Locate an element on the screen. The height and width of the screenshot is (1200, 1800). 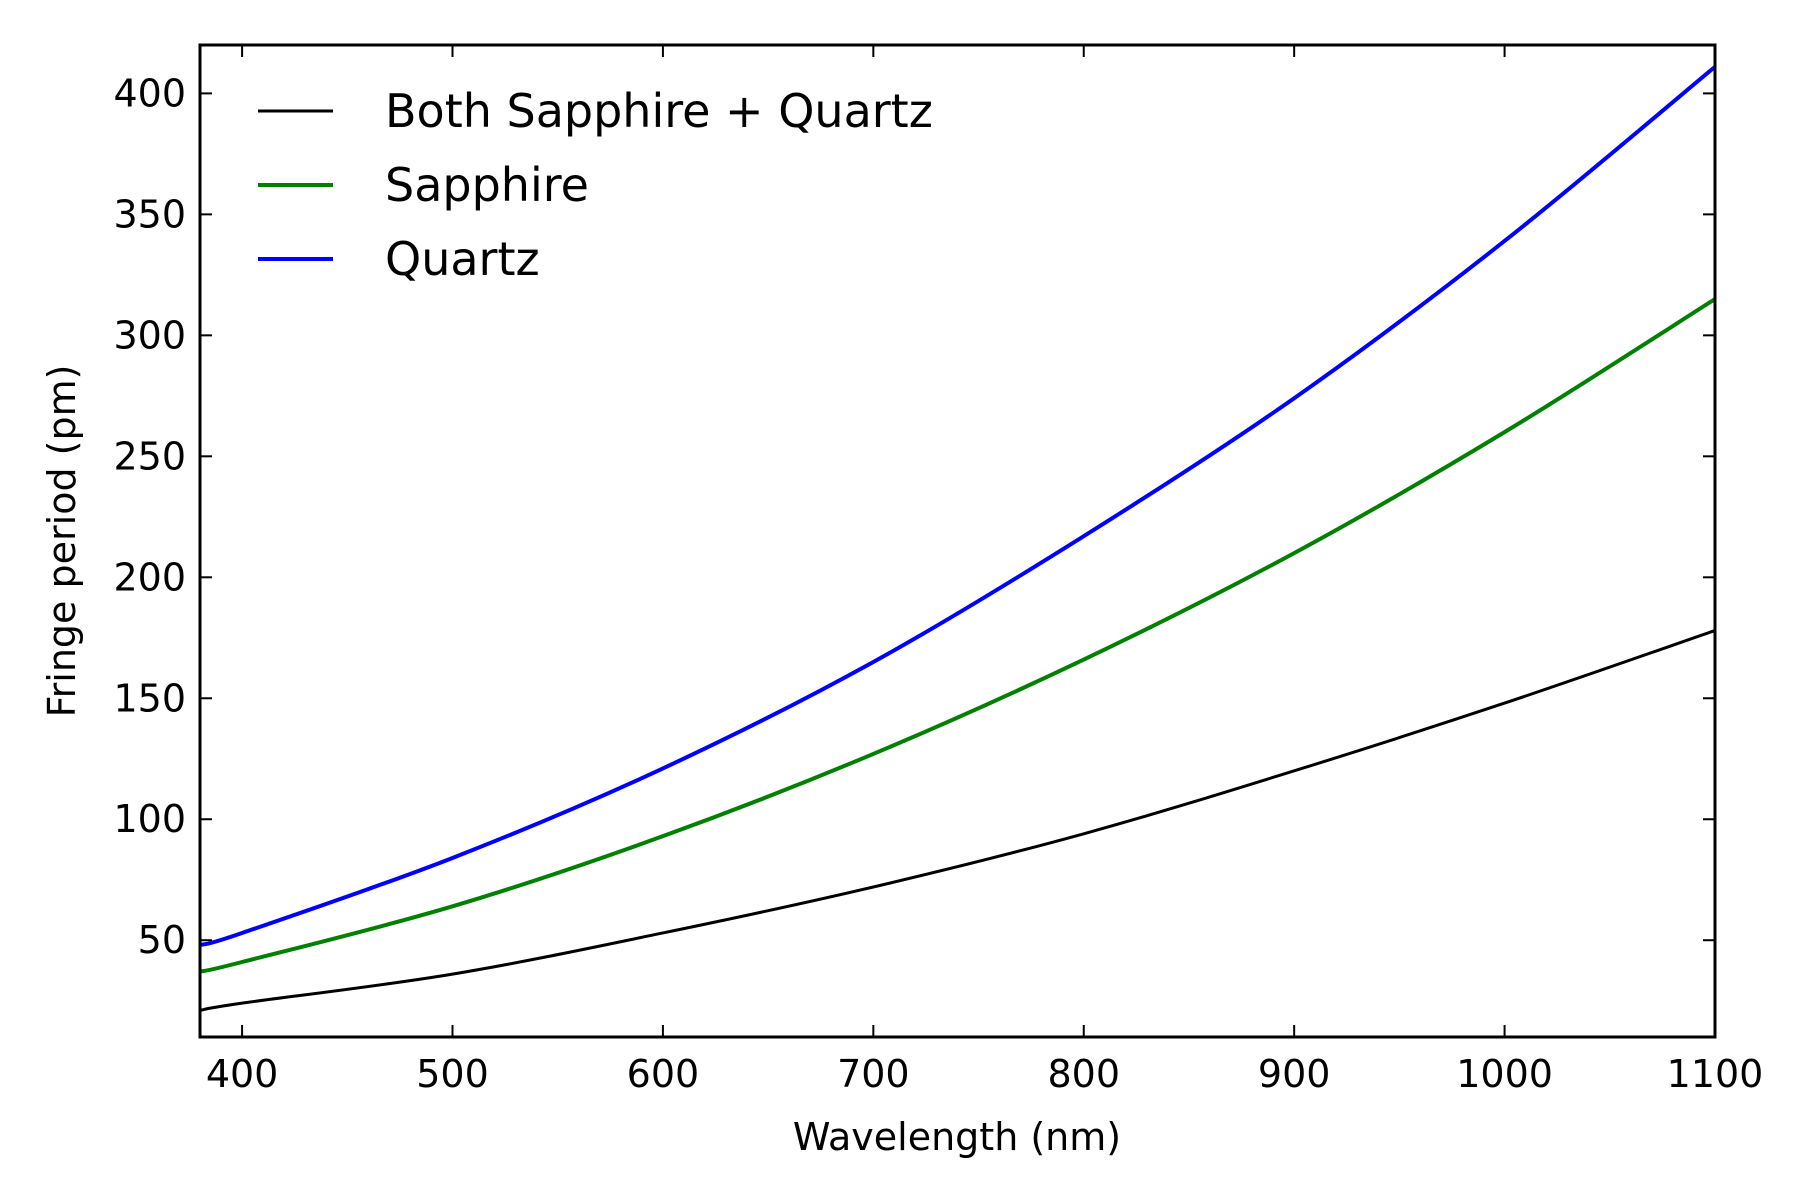
y-tick-label: 50 is located at coordinates (162, 940).